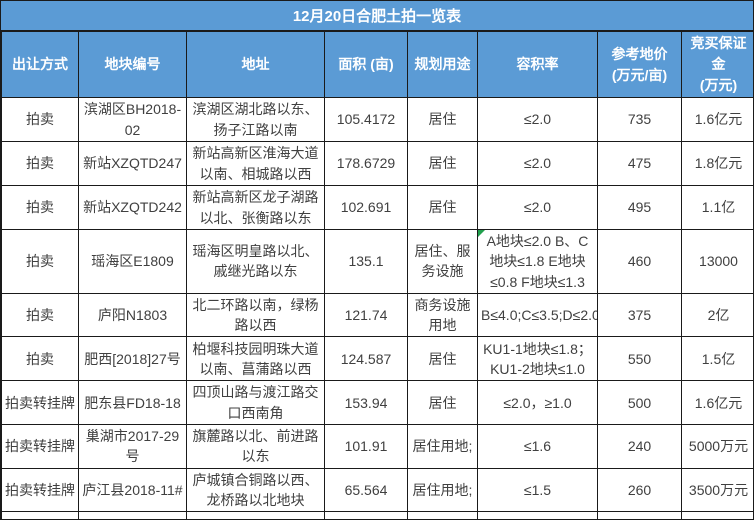 The image size is (754, 520). What do you see at coordinates (537, 403) in the screenshot?
I see `cell-r7-c5: ≤2.0，≥1.0` at bounding box center [537, 403].